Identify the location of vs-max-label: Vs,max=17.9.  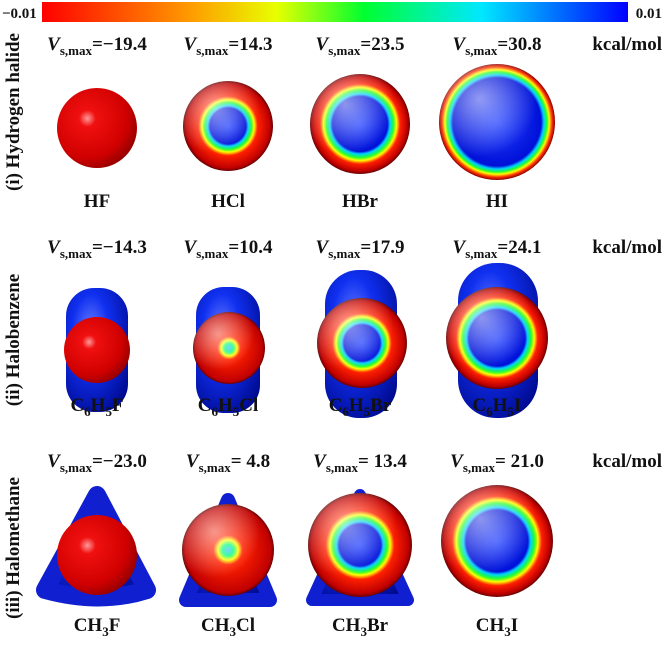
(360, 249).